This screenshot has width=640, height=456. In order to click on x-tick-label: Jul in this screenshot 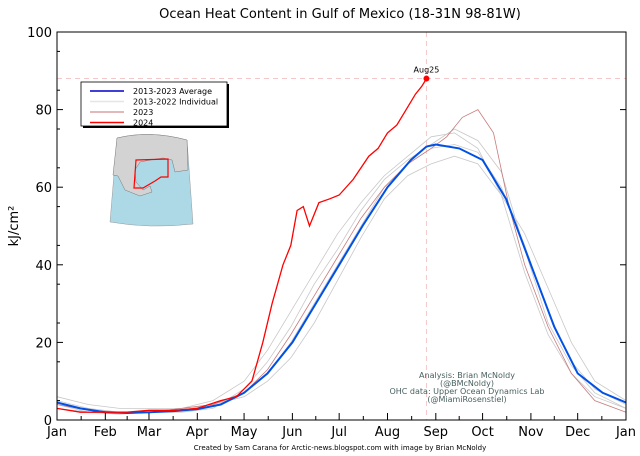, I will do `click(338, 432)`.